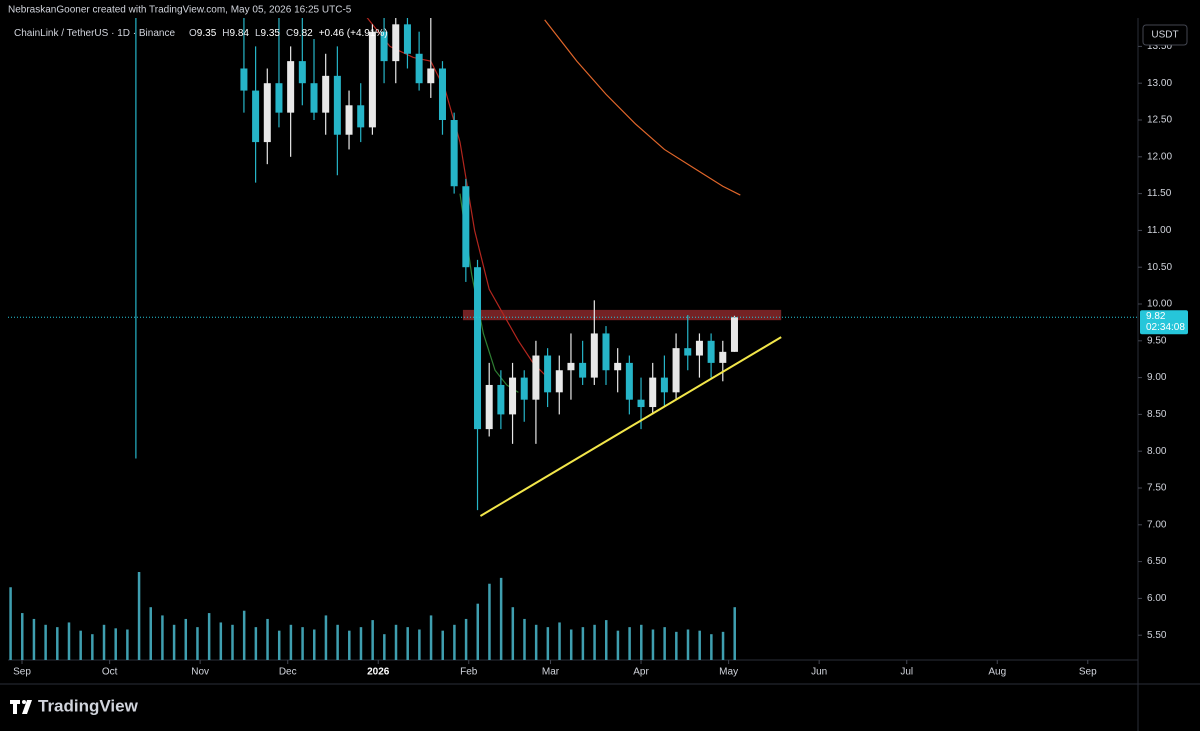 The image size is (1200, 731). I want to click on legend-field-label: O, so click(193, 33).